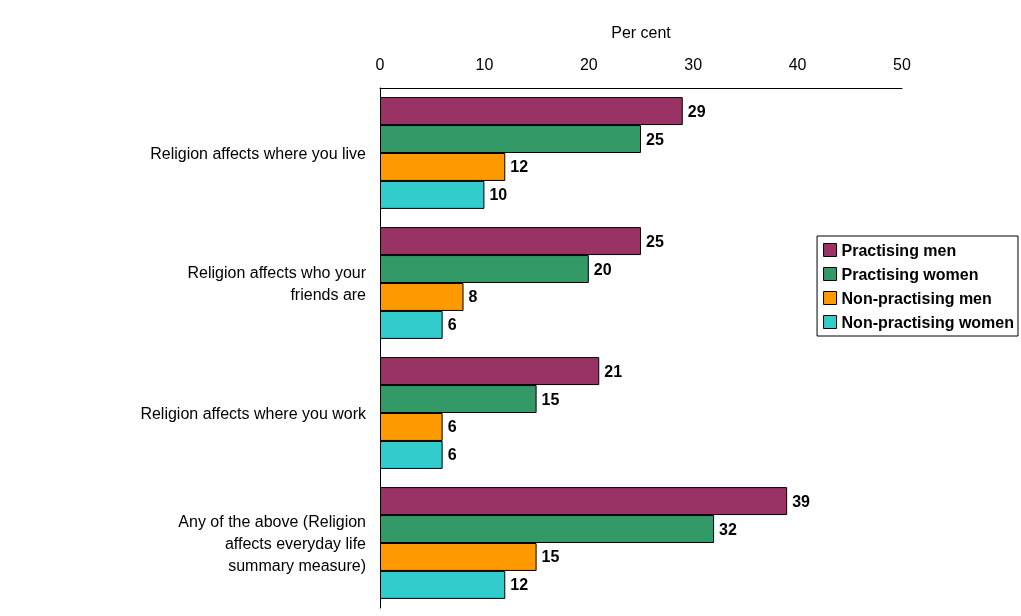 This screenshot has width=1021, height=616. I want to click on legend-label: Non-practising men, so click(916, 298).